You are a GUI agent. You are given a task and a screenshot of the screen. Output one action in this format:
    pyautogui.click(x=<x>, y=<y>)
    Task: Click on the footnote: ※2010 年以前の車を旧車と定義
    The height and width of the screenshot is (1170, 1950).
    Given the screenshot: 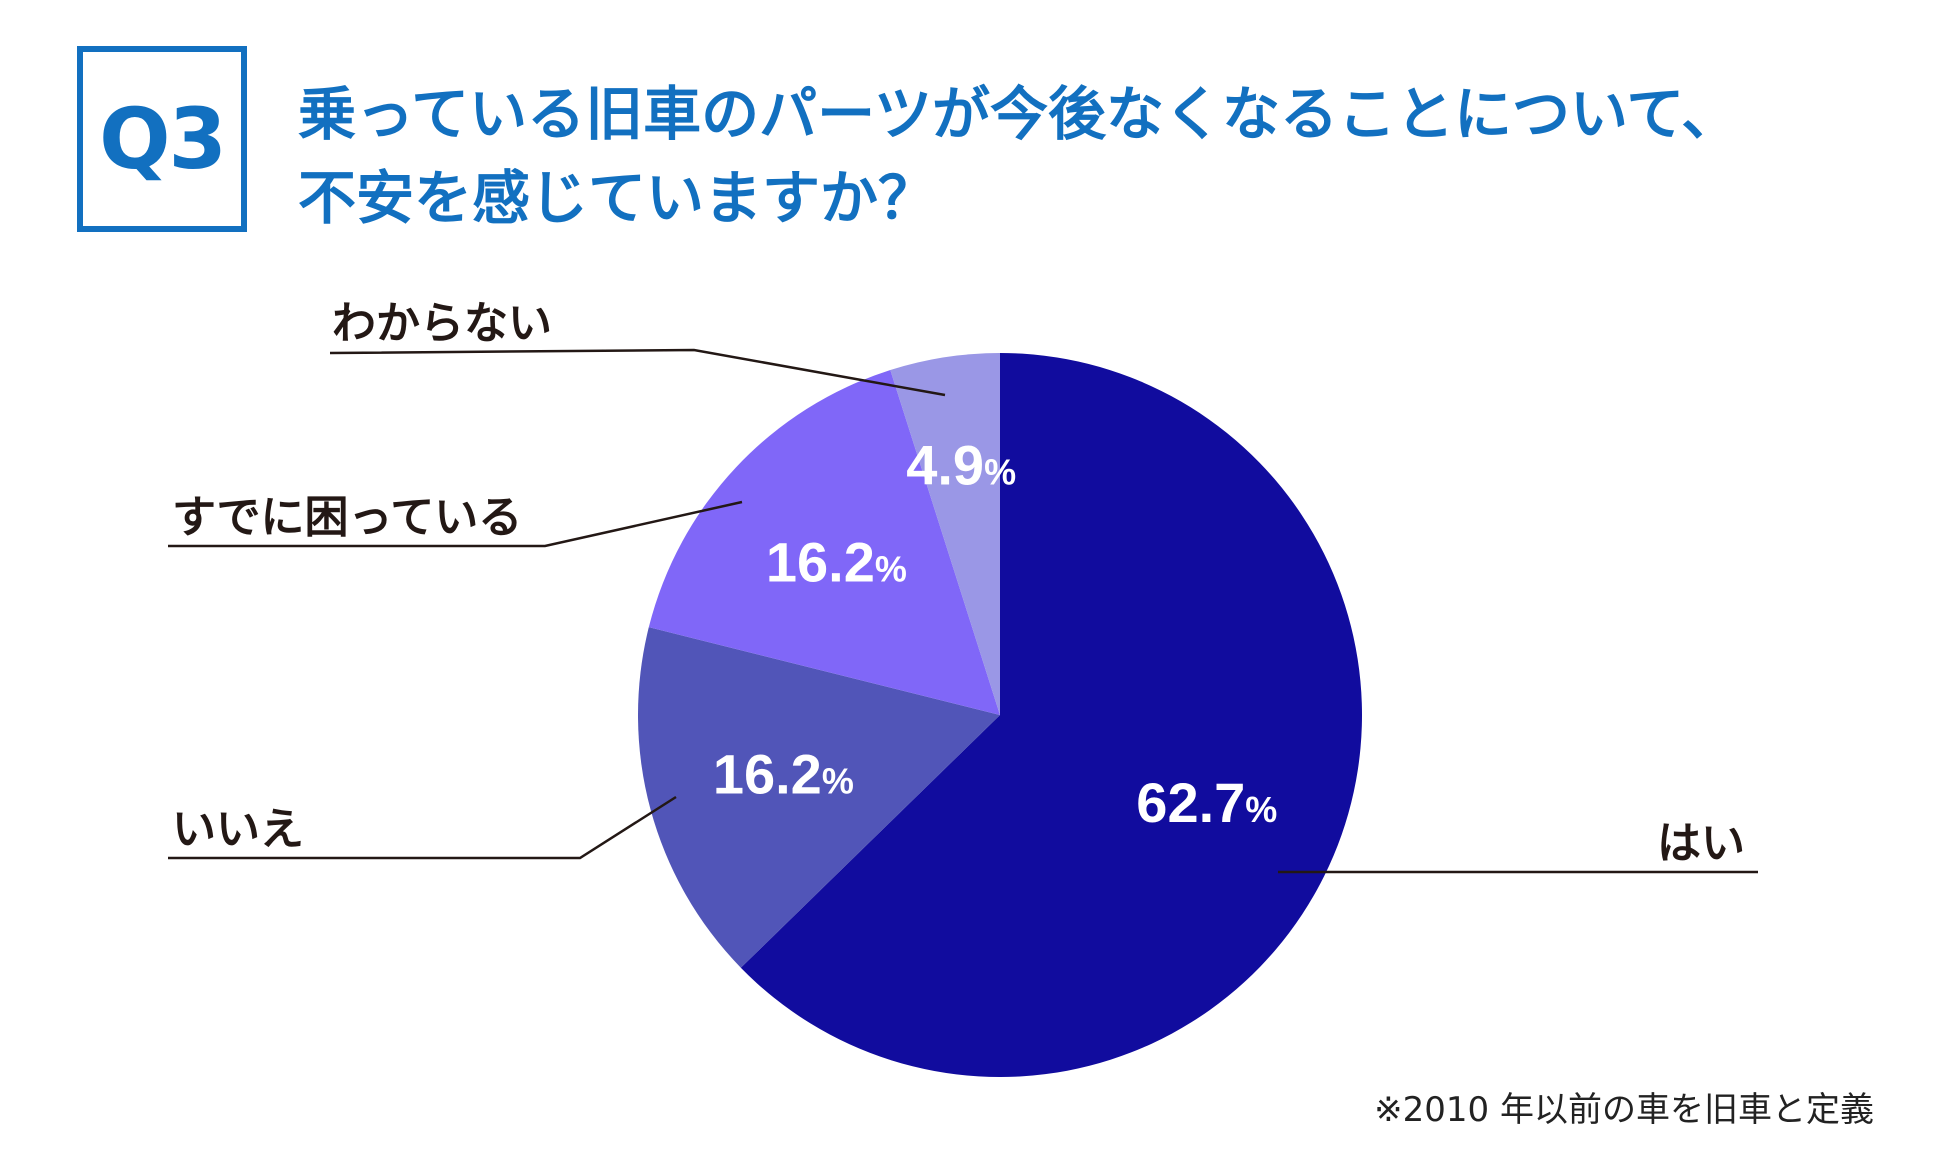 What is the action you would take?
    pyautogui.click(x=1624, y=1110)
    